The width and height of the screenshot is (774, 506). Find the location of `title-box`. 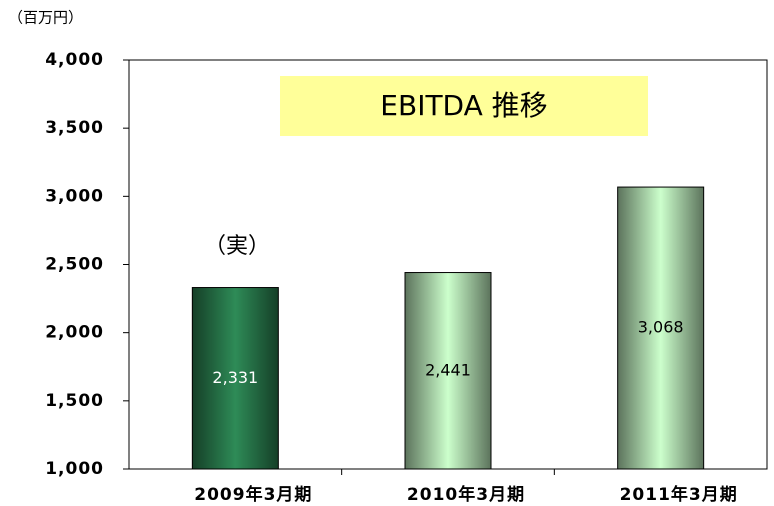

title-box is located at coordinates (464, 106).